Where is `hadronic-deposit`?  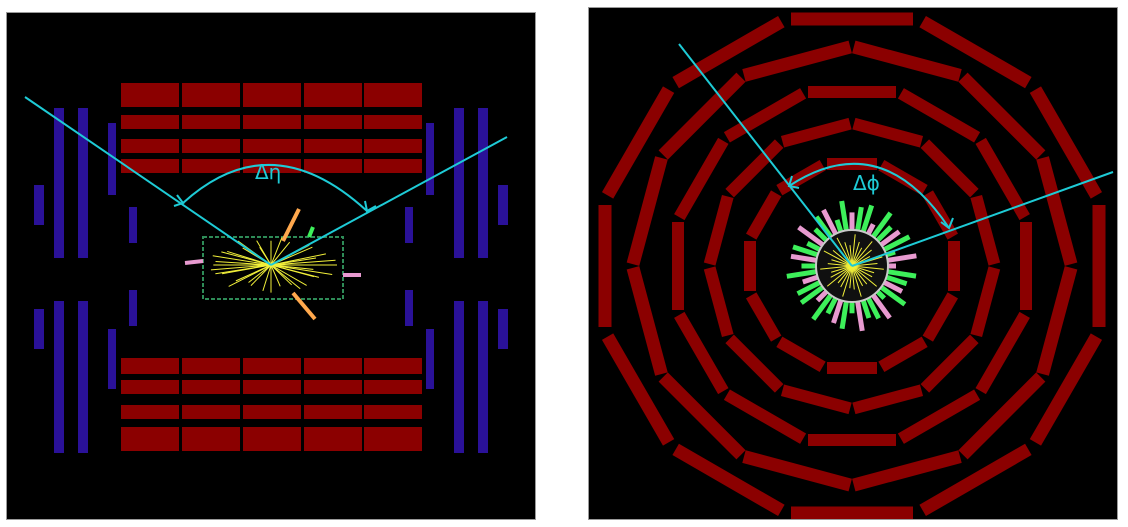
hadronic-deposit is located at coordinates (291, 225).